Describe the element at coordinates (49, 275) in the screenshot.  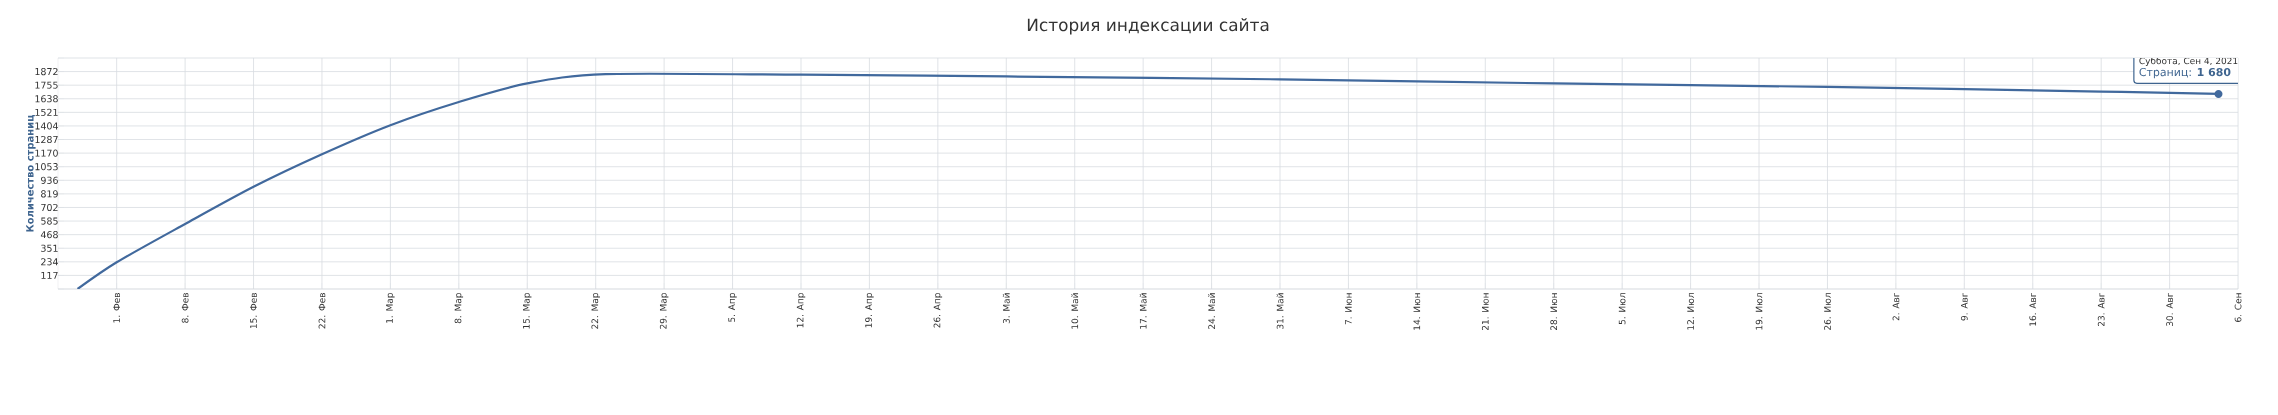
I see `y-tick-label: 117` at that location.